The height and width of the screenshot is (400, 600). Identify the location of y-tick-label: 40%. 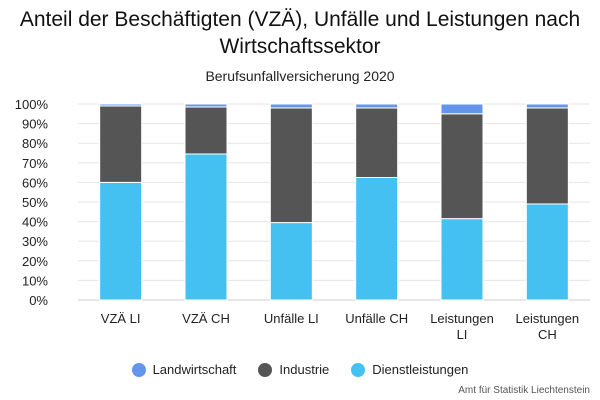
(35, 222).